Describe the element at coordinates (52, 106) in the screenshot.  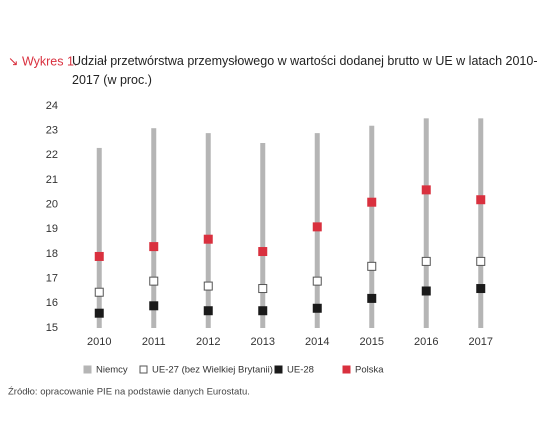
I see `y-tick-label: 24` at that location.